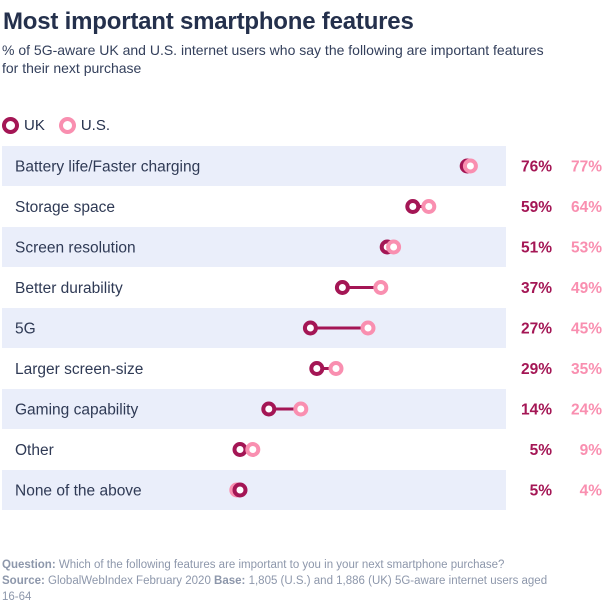  Describe the element at coordinates (536, 369) in the screenshot. I see `uk-value-label: 29%` at that location.